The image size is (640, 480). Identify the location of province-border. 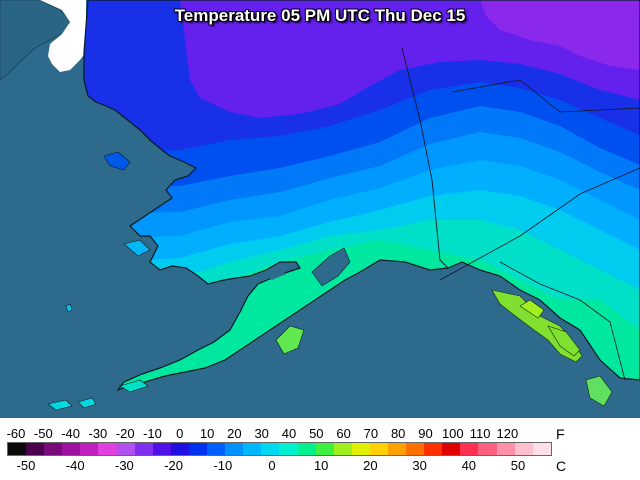
(545, 96).